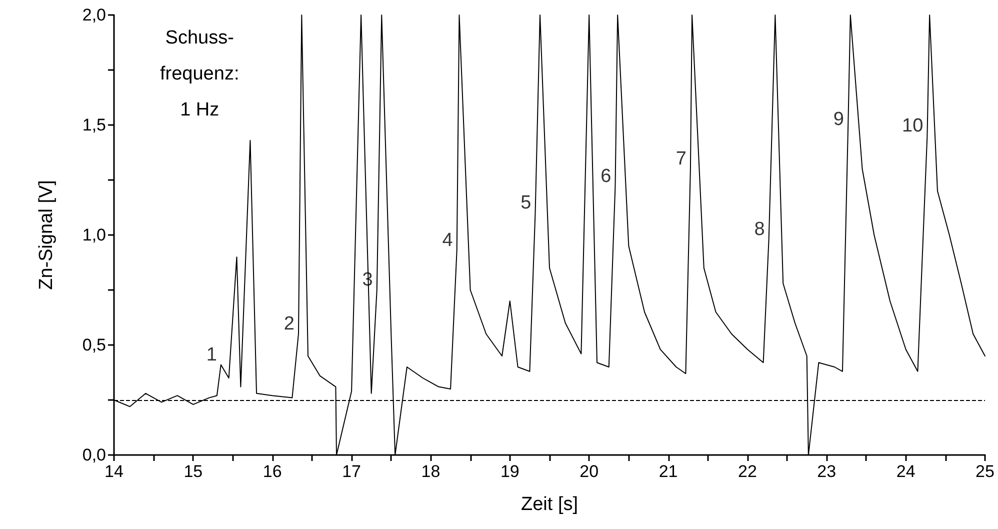  I want to click on x-tick-label: 20, so click(589, 471).